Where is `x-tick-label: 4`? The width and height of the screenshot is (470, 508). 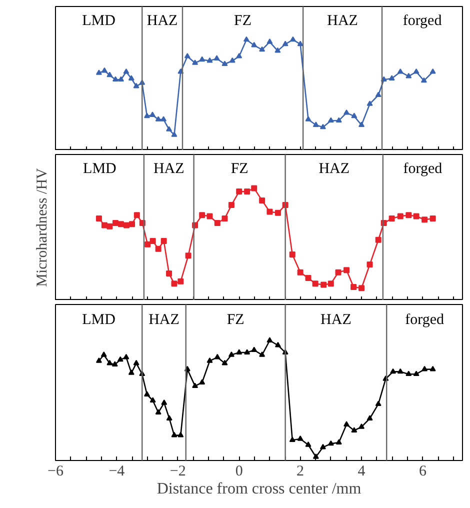 x-tick-label: 4 is located at coordinates (362, 472).